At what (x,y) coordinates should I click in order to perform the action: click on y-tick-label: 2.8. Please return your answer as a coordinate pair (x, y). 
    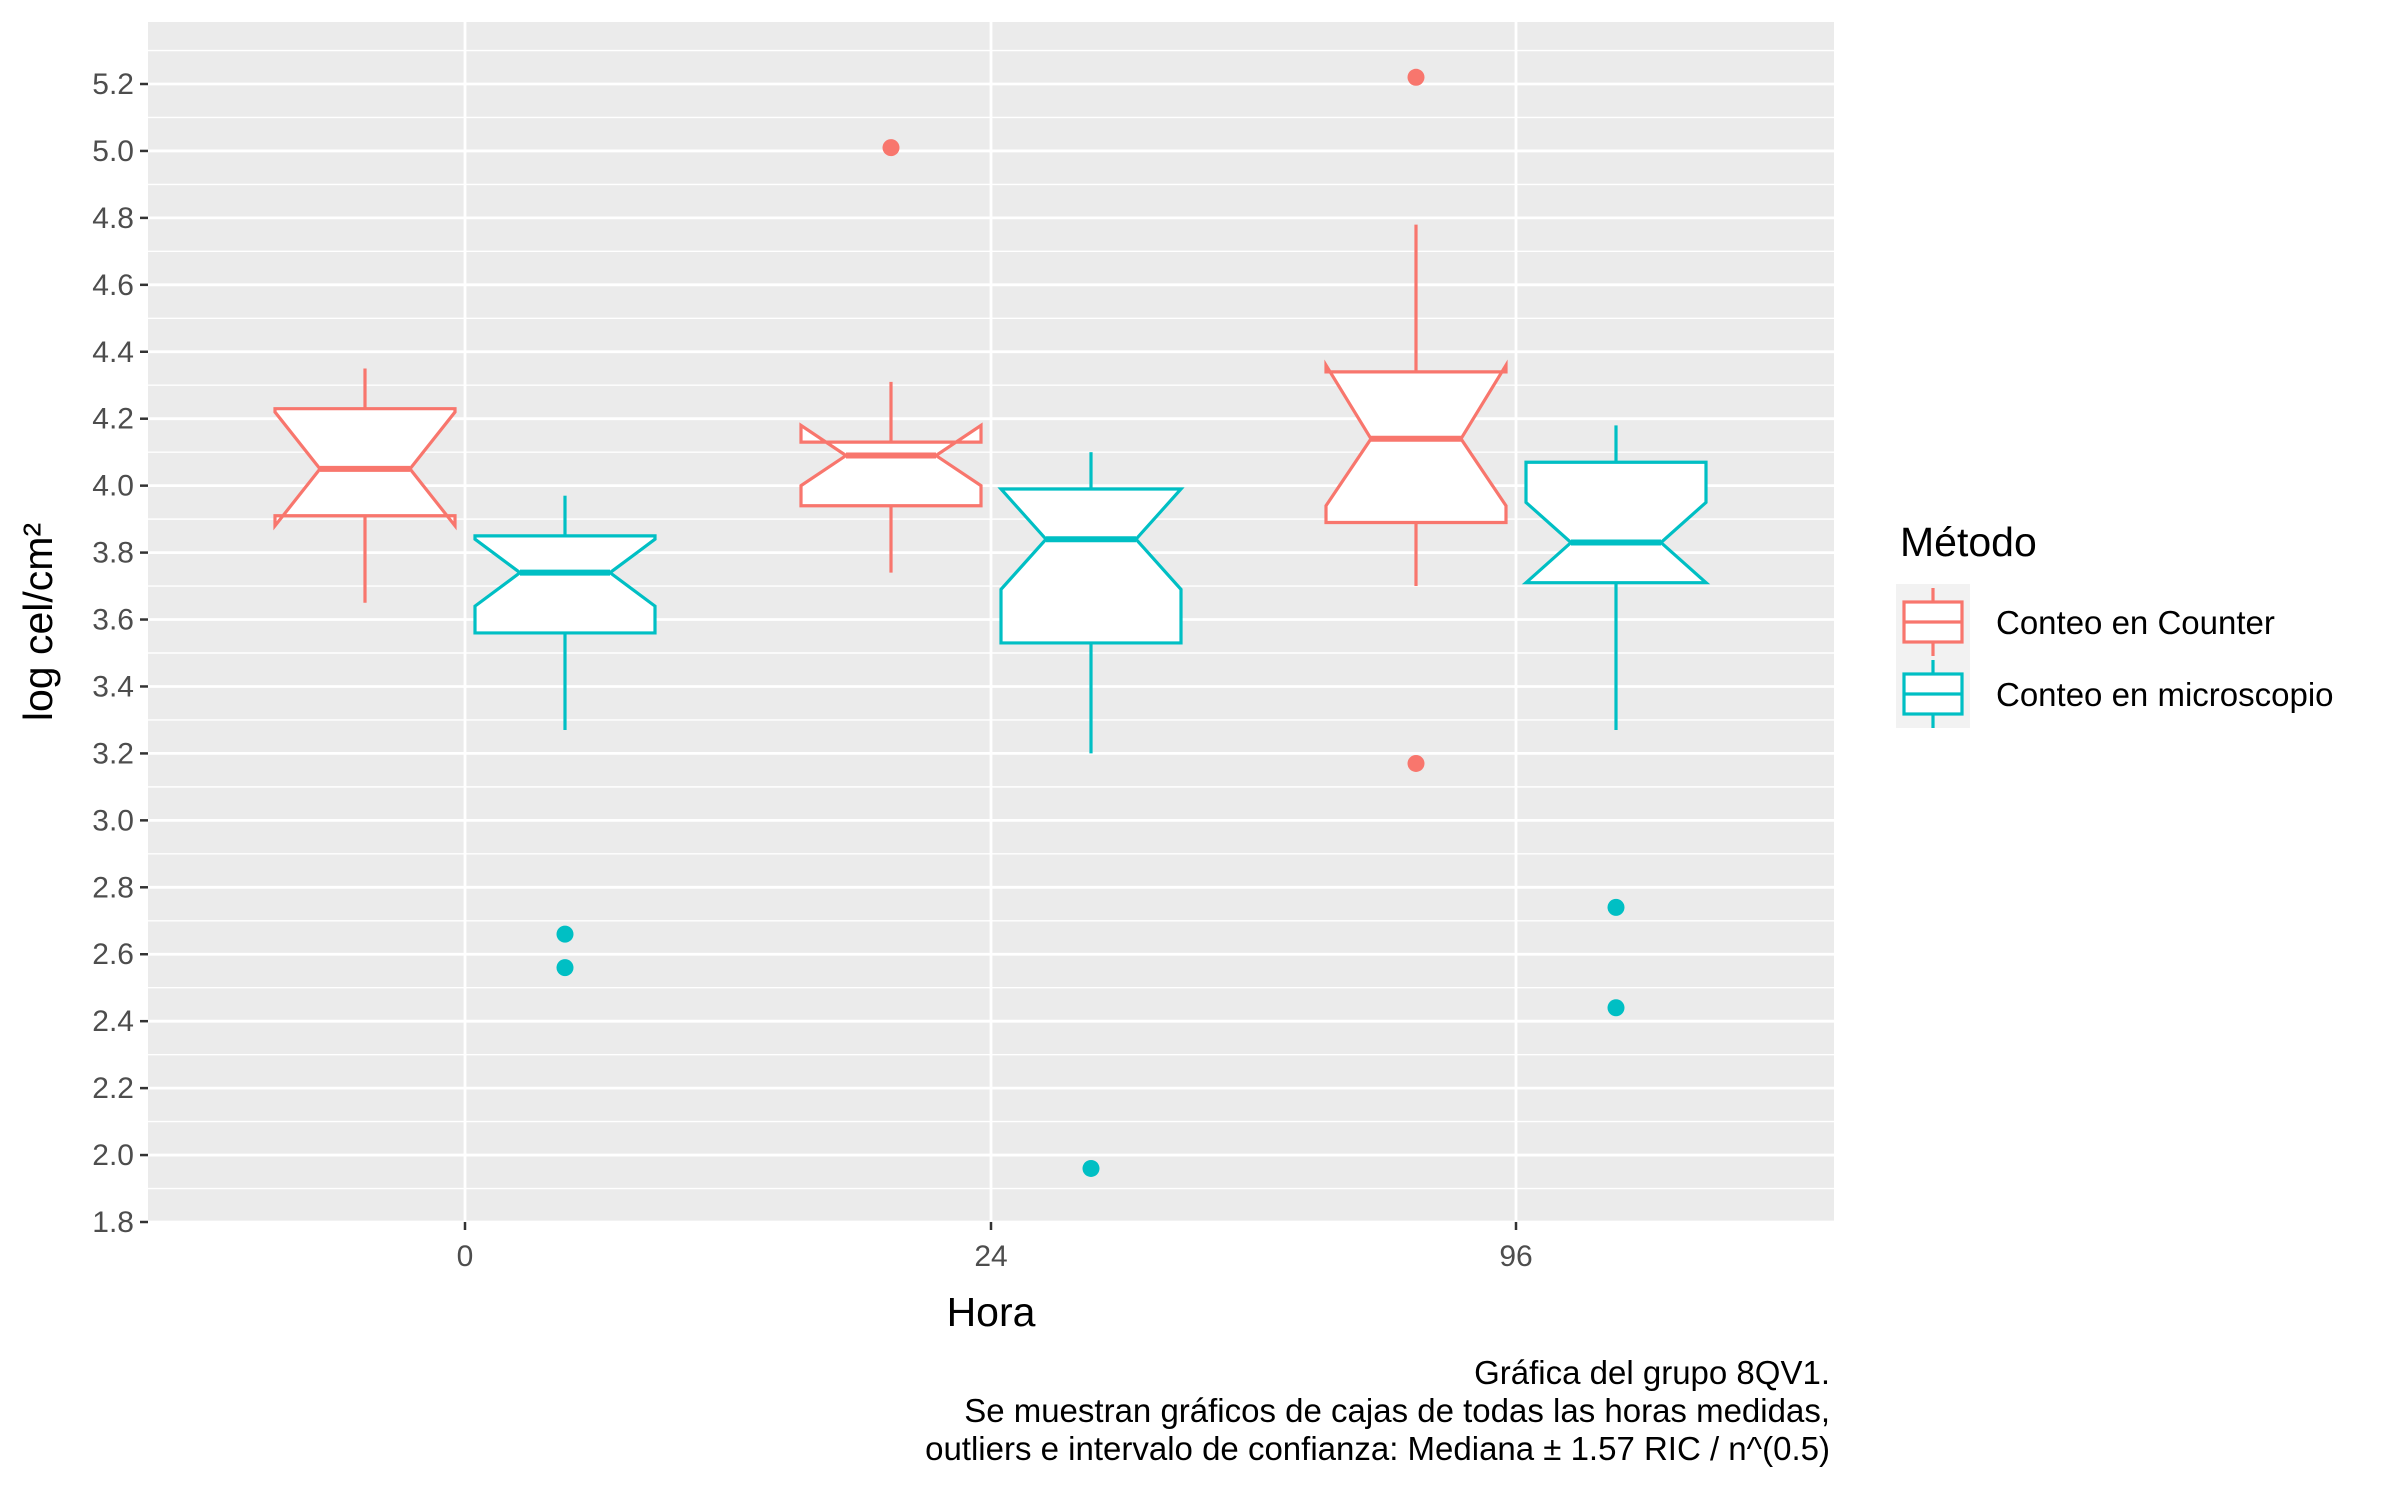
    Looking at the image, I should click on (113, 887).